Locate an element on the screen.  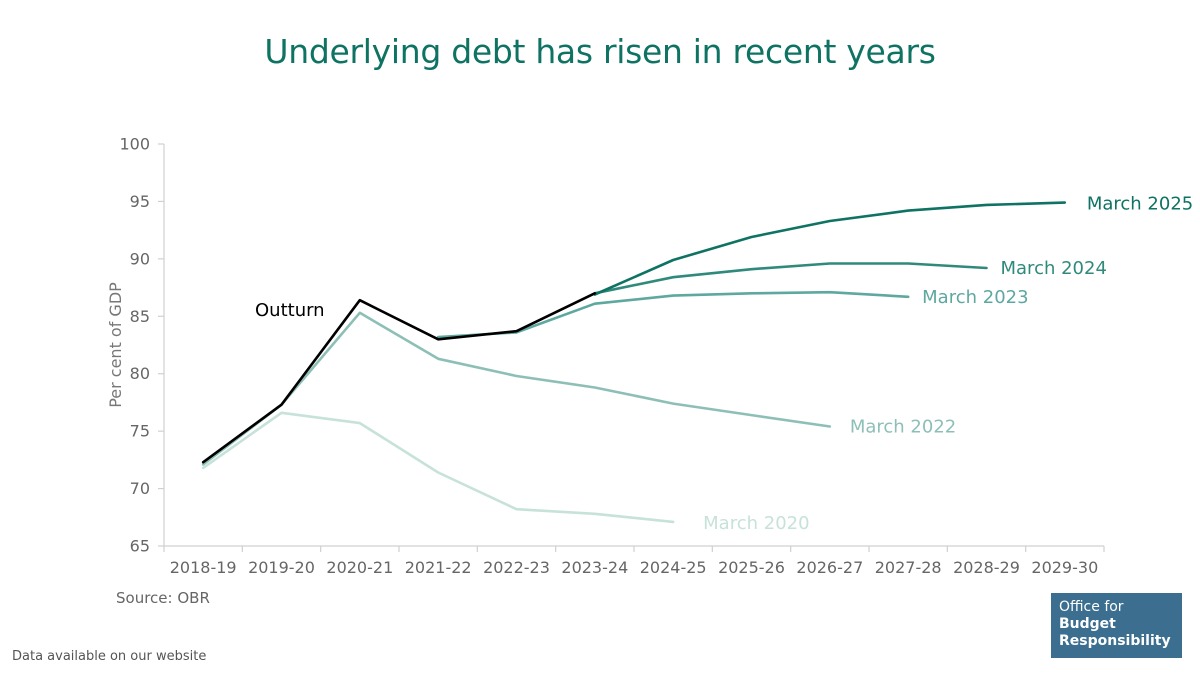
x-tick-label: 2019-20 is located at coordinates (281, 567).